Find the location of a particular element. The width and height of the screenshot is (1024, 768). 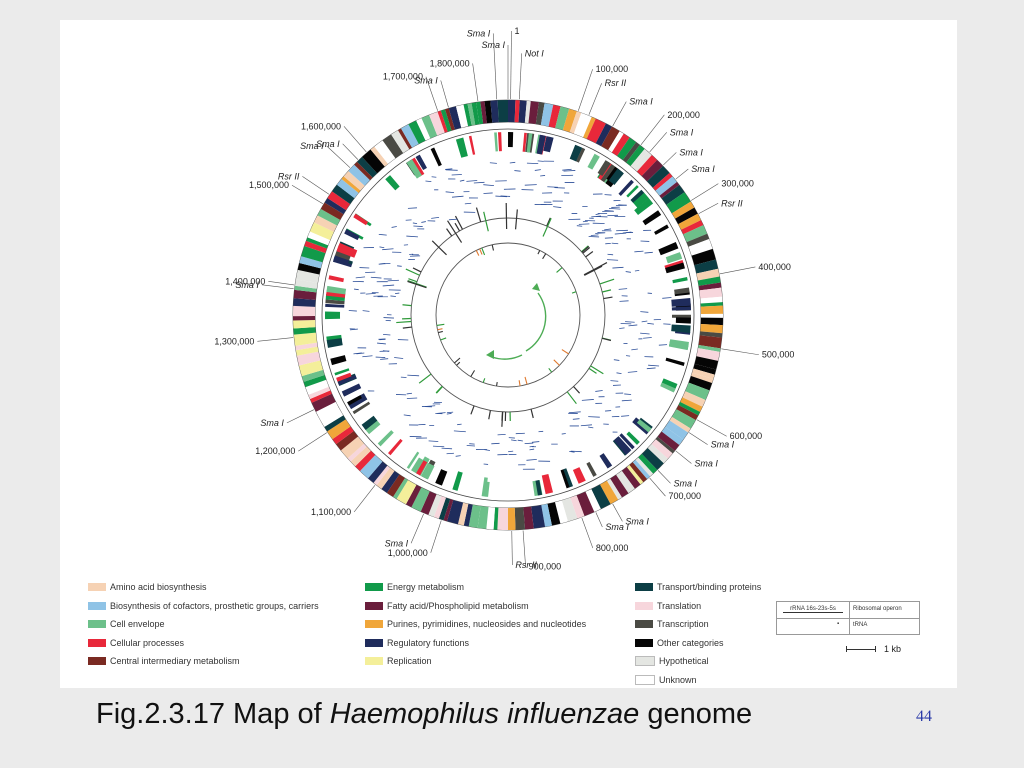

legend-label: Cellular processes is located at coordinates (147, 642).